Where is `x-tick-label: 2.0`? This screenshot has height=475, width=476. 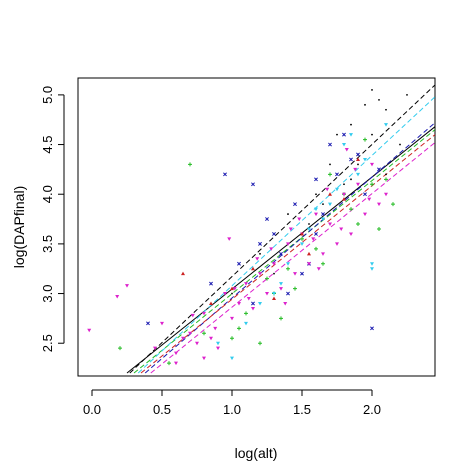
x-tick-label: 2.0 is located at coordinates (372, 409).